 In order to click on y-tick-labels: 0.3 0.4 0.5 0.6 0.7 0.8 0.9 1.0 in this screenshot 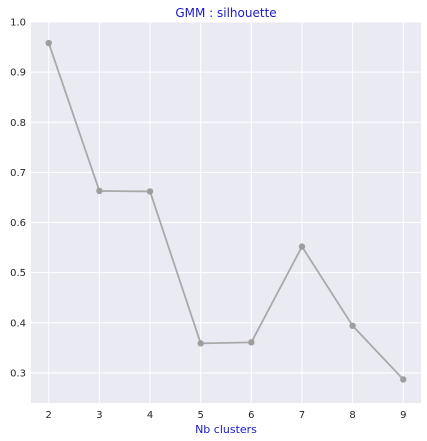, I will do `click(18, 199)`.